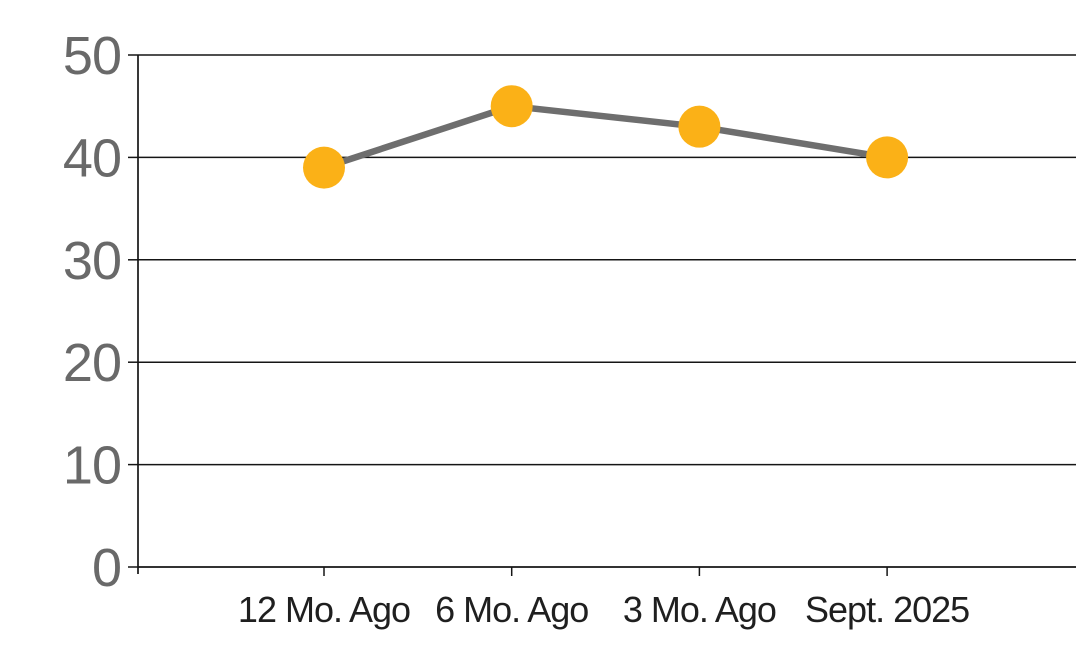  Describe the element at coordinates (324, 609) in the screenshot. I see `x-tick-label: 12 Mo. Ago` at that location.